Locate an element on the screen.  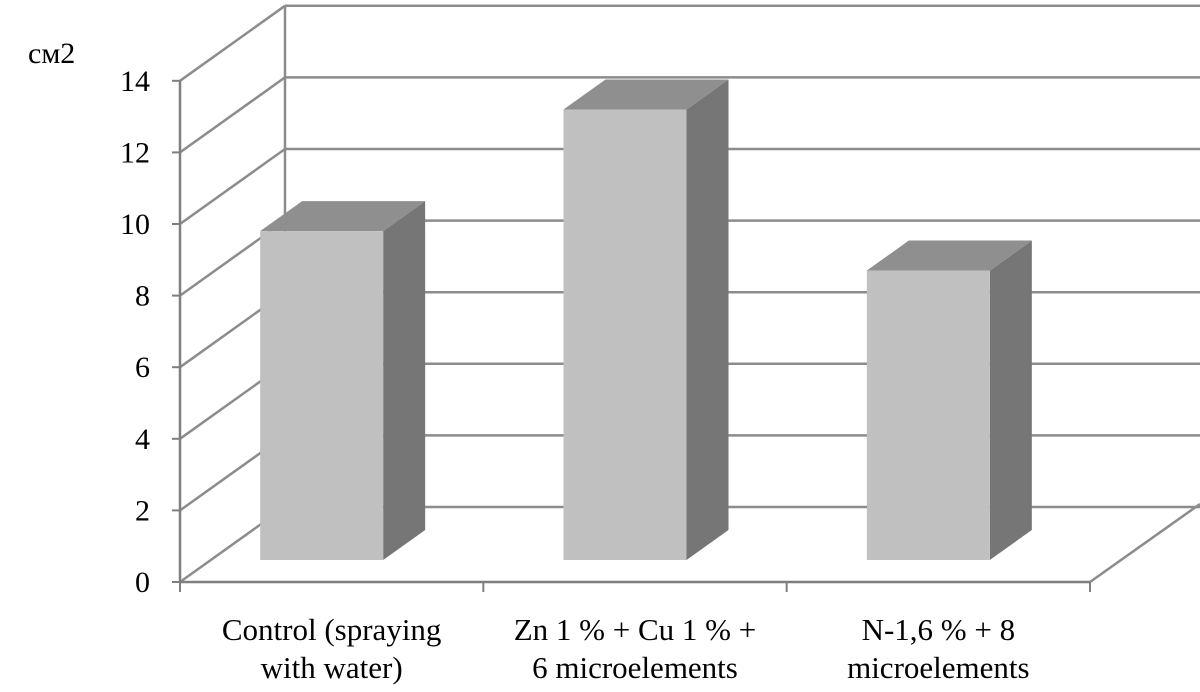
x-category-label-line: with water) is located at coordinates (332, 667).